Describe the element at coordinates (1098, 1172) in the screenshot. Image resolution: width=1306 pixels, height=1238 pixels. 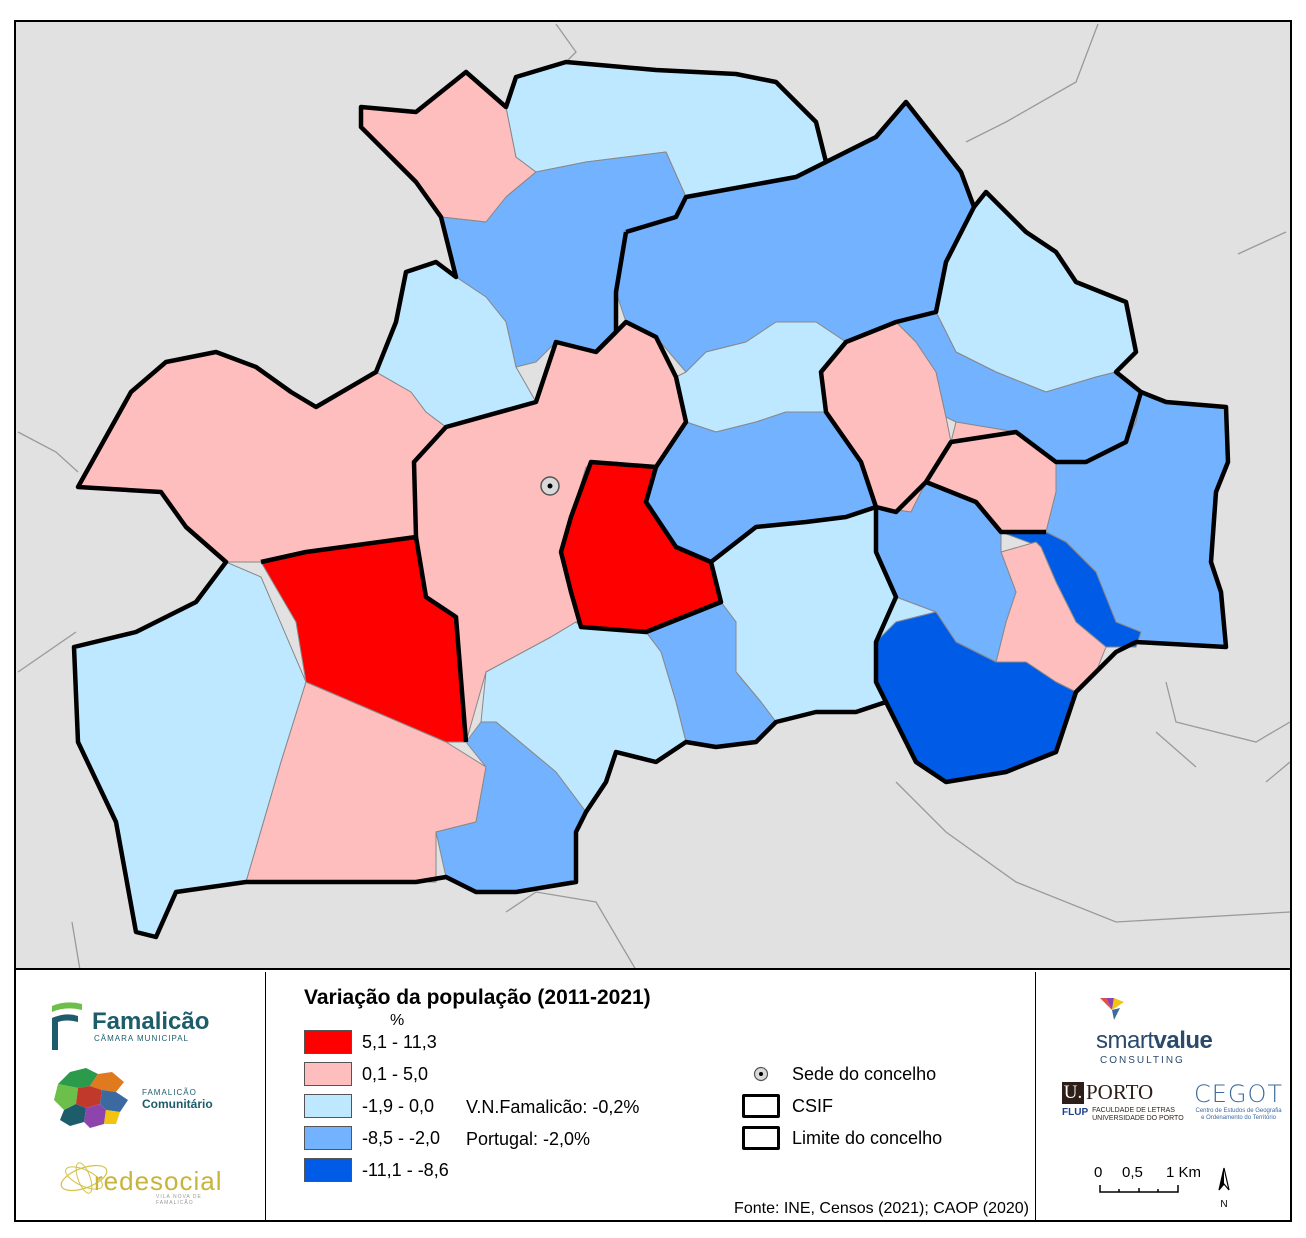
I see `scale-label-0: 0` at that location.